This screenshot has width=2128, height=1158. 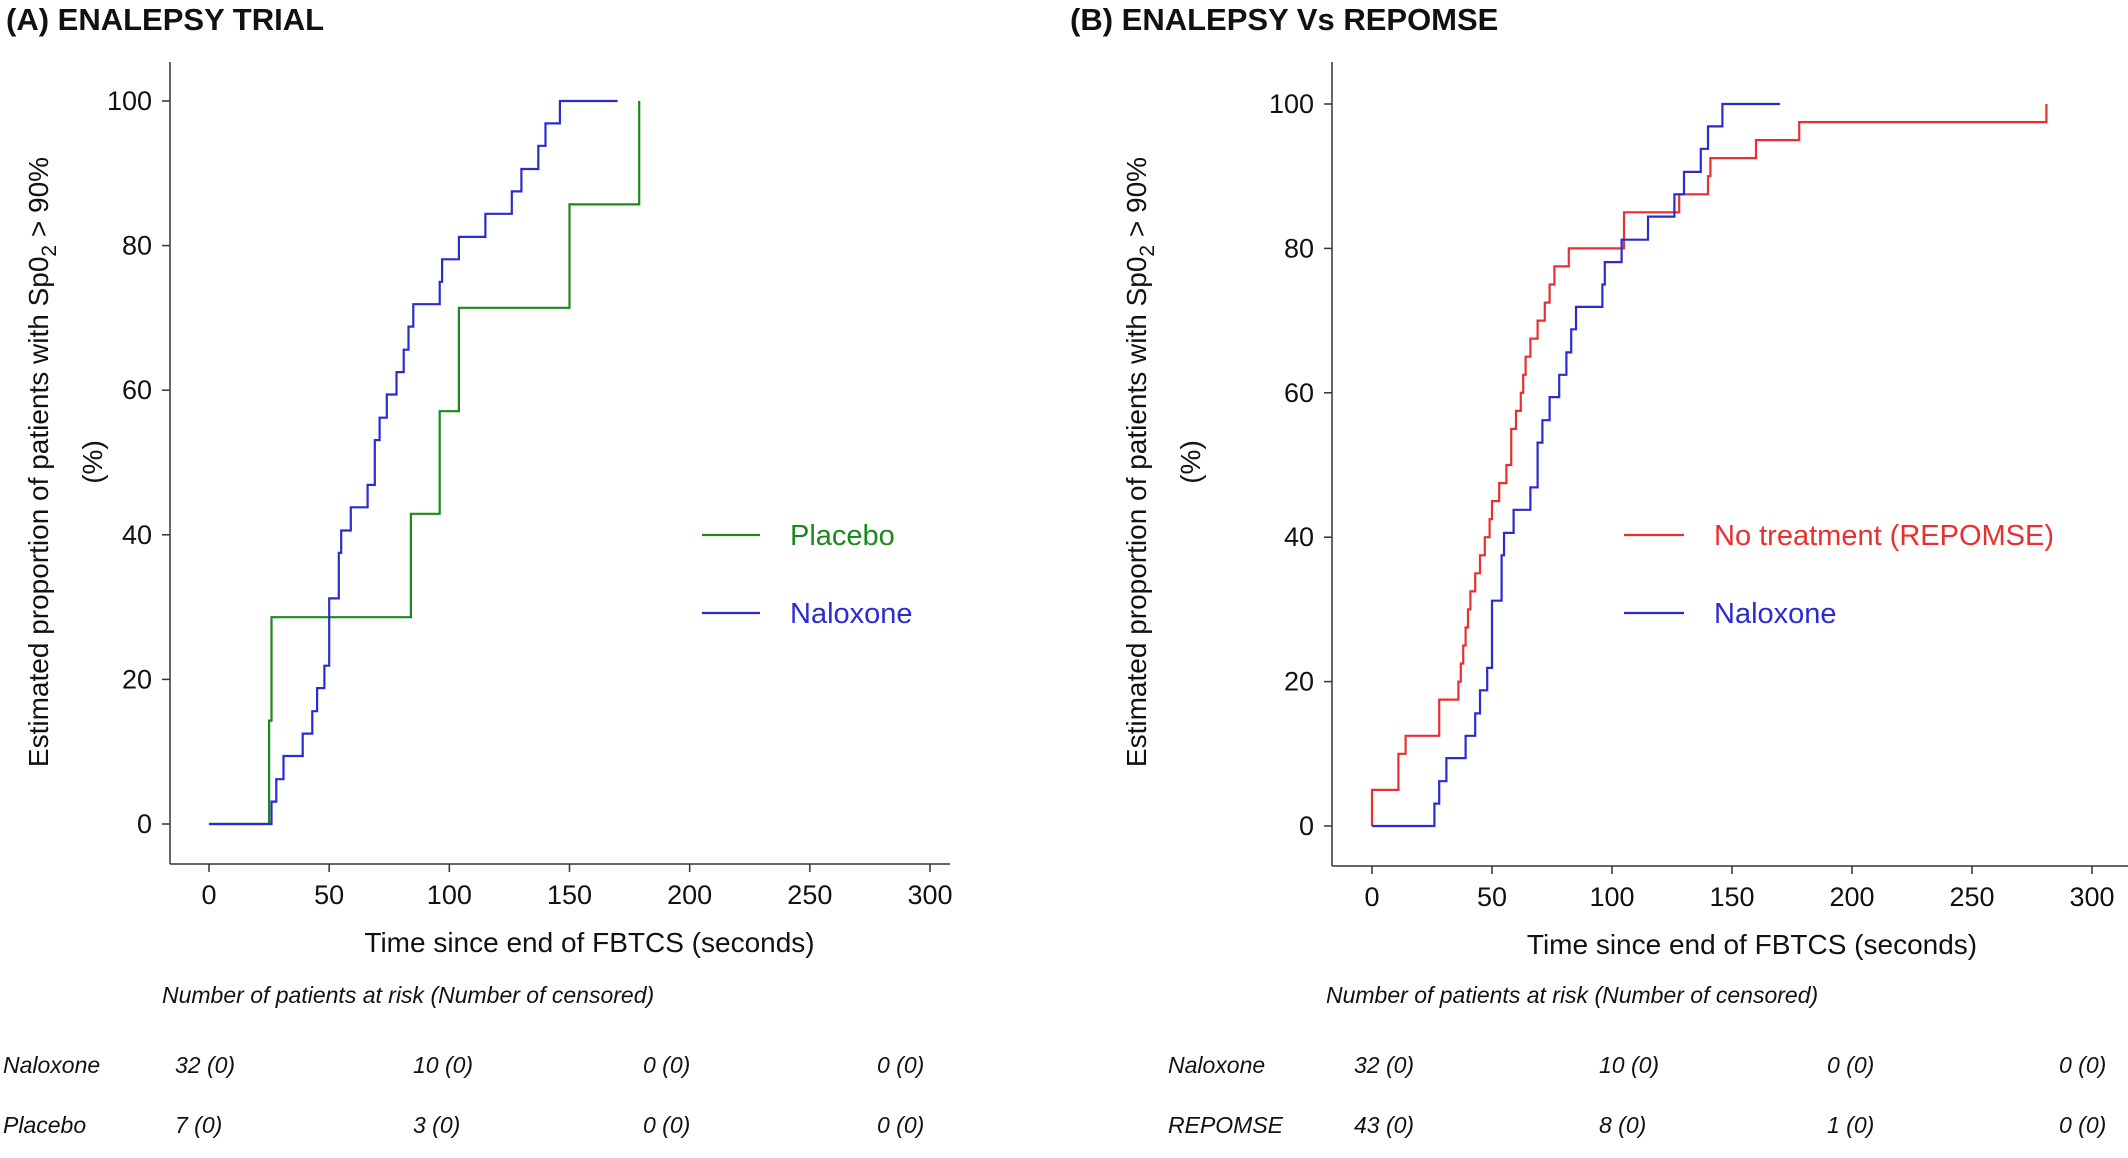 I want to click on series-line-placebo, so click(x=425, y=463).